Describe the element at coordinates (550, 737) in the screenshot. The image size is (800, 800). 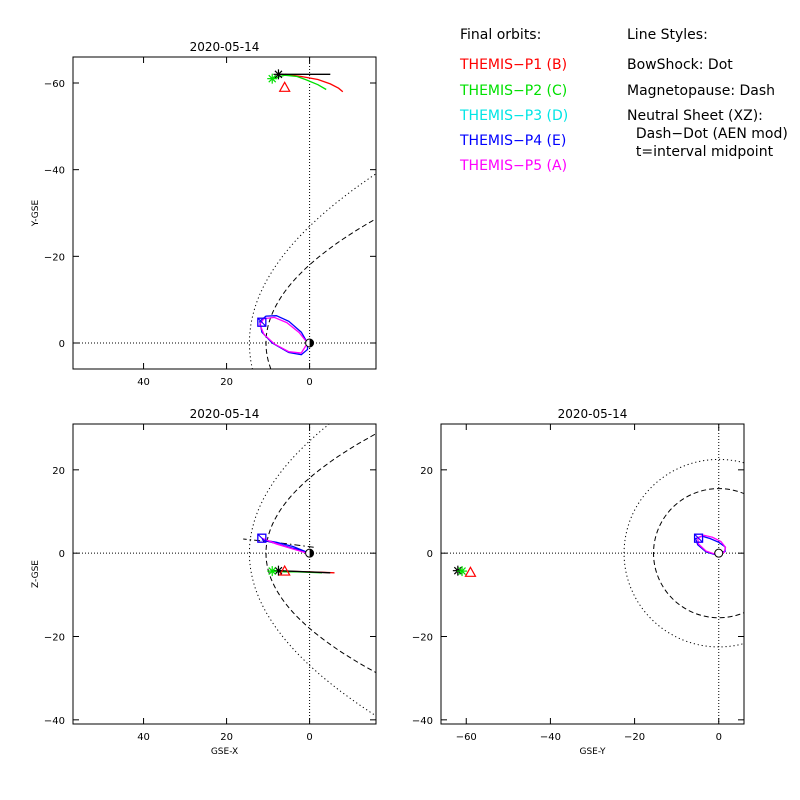
I see `x-tick-label: −40` at that location.